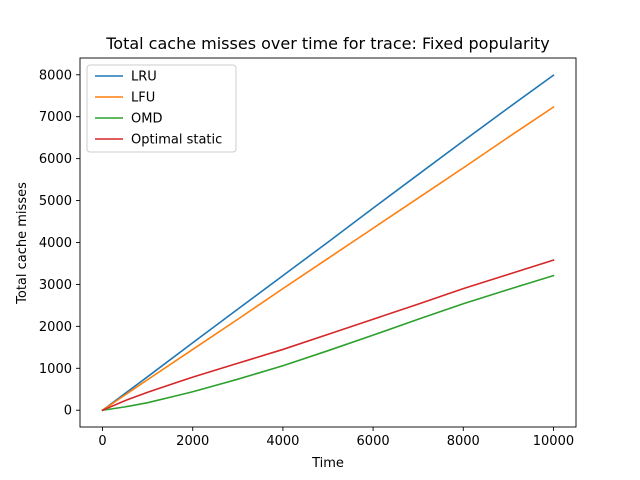 The height and width of the screenshot is (480, 640). What do you see at coordinates (327, 463) in the screenshot?
I see `x-axis-label: Time` at bounding box center [327, 463].